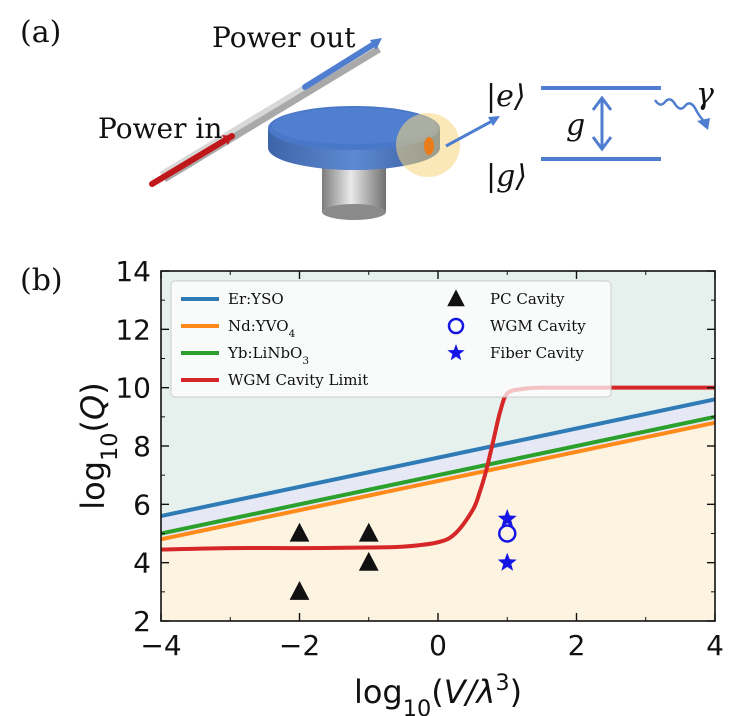 This screenshot has height=716, width=747. Describe the element at coordinates (256, 299) in the screenshot. I see `legend-label: Er:YSO` at that location.